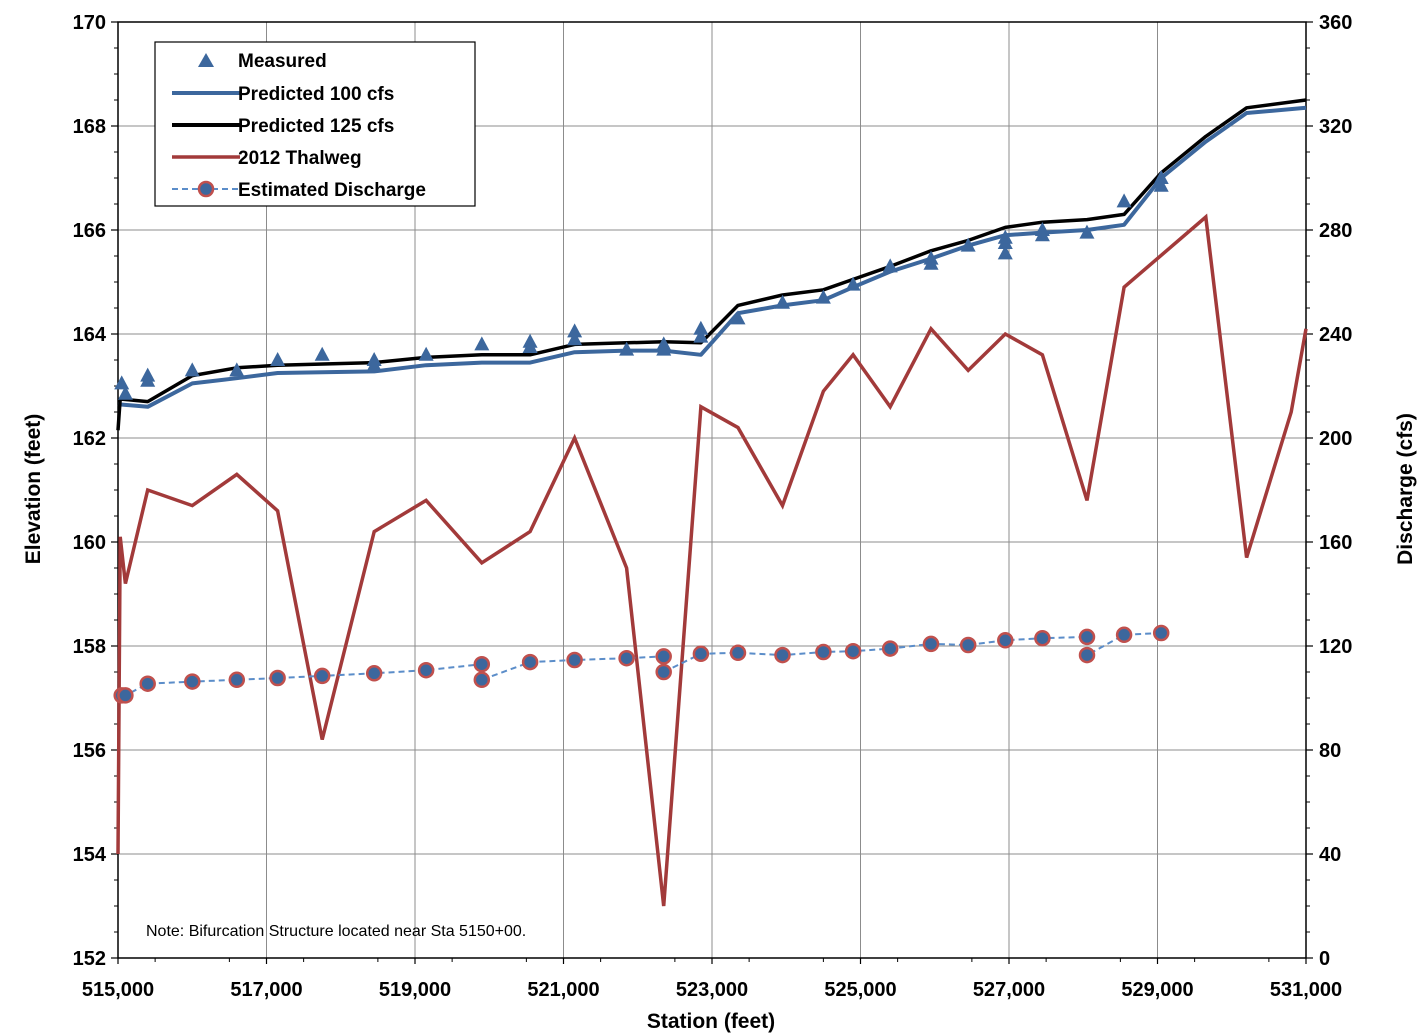  I want to click on x-tick-label: 527,000, so click(1009, 990).